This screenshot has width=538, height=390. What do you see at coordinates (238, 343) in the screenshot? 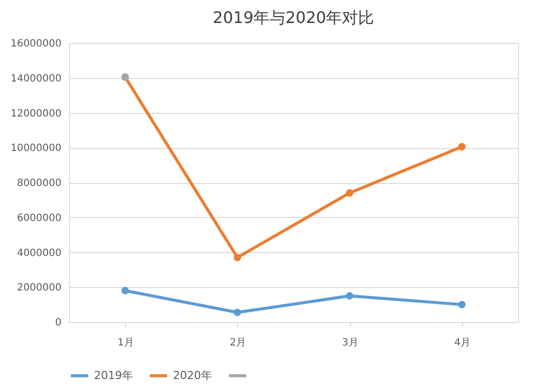
I see `x-tick-label: 2月` at bounding box center [238, 343].